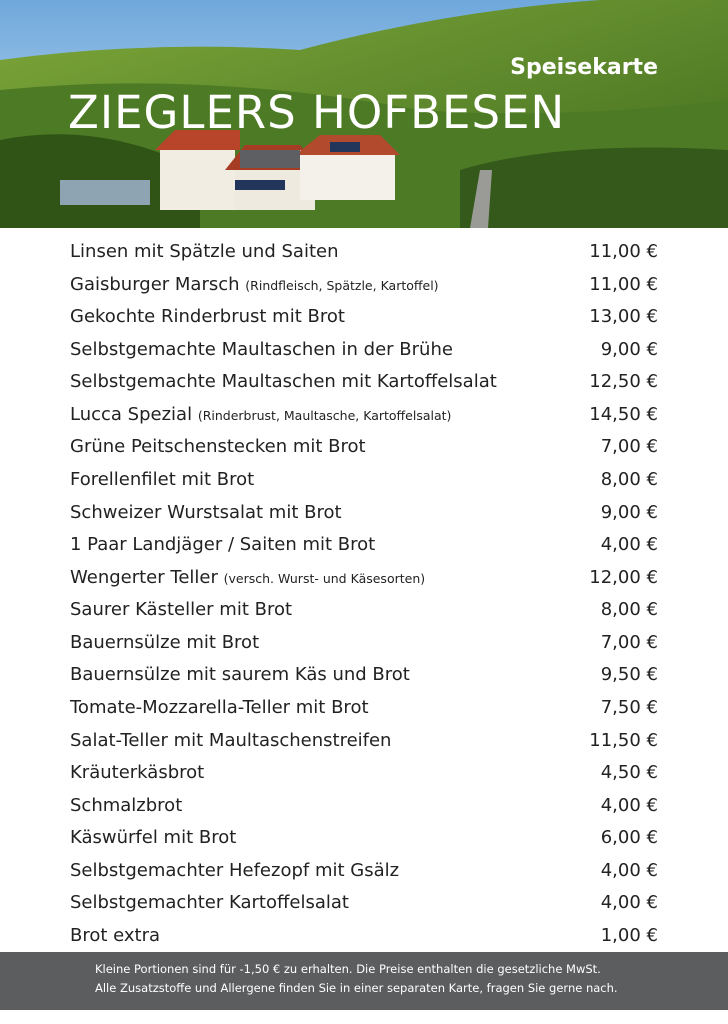 The height and width of the screenshot is (1024, 728). I want to click on title: ZIEGLERS HOFBESEN, so click(316, 112).